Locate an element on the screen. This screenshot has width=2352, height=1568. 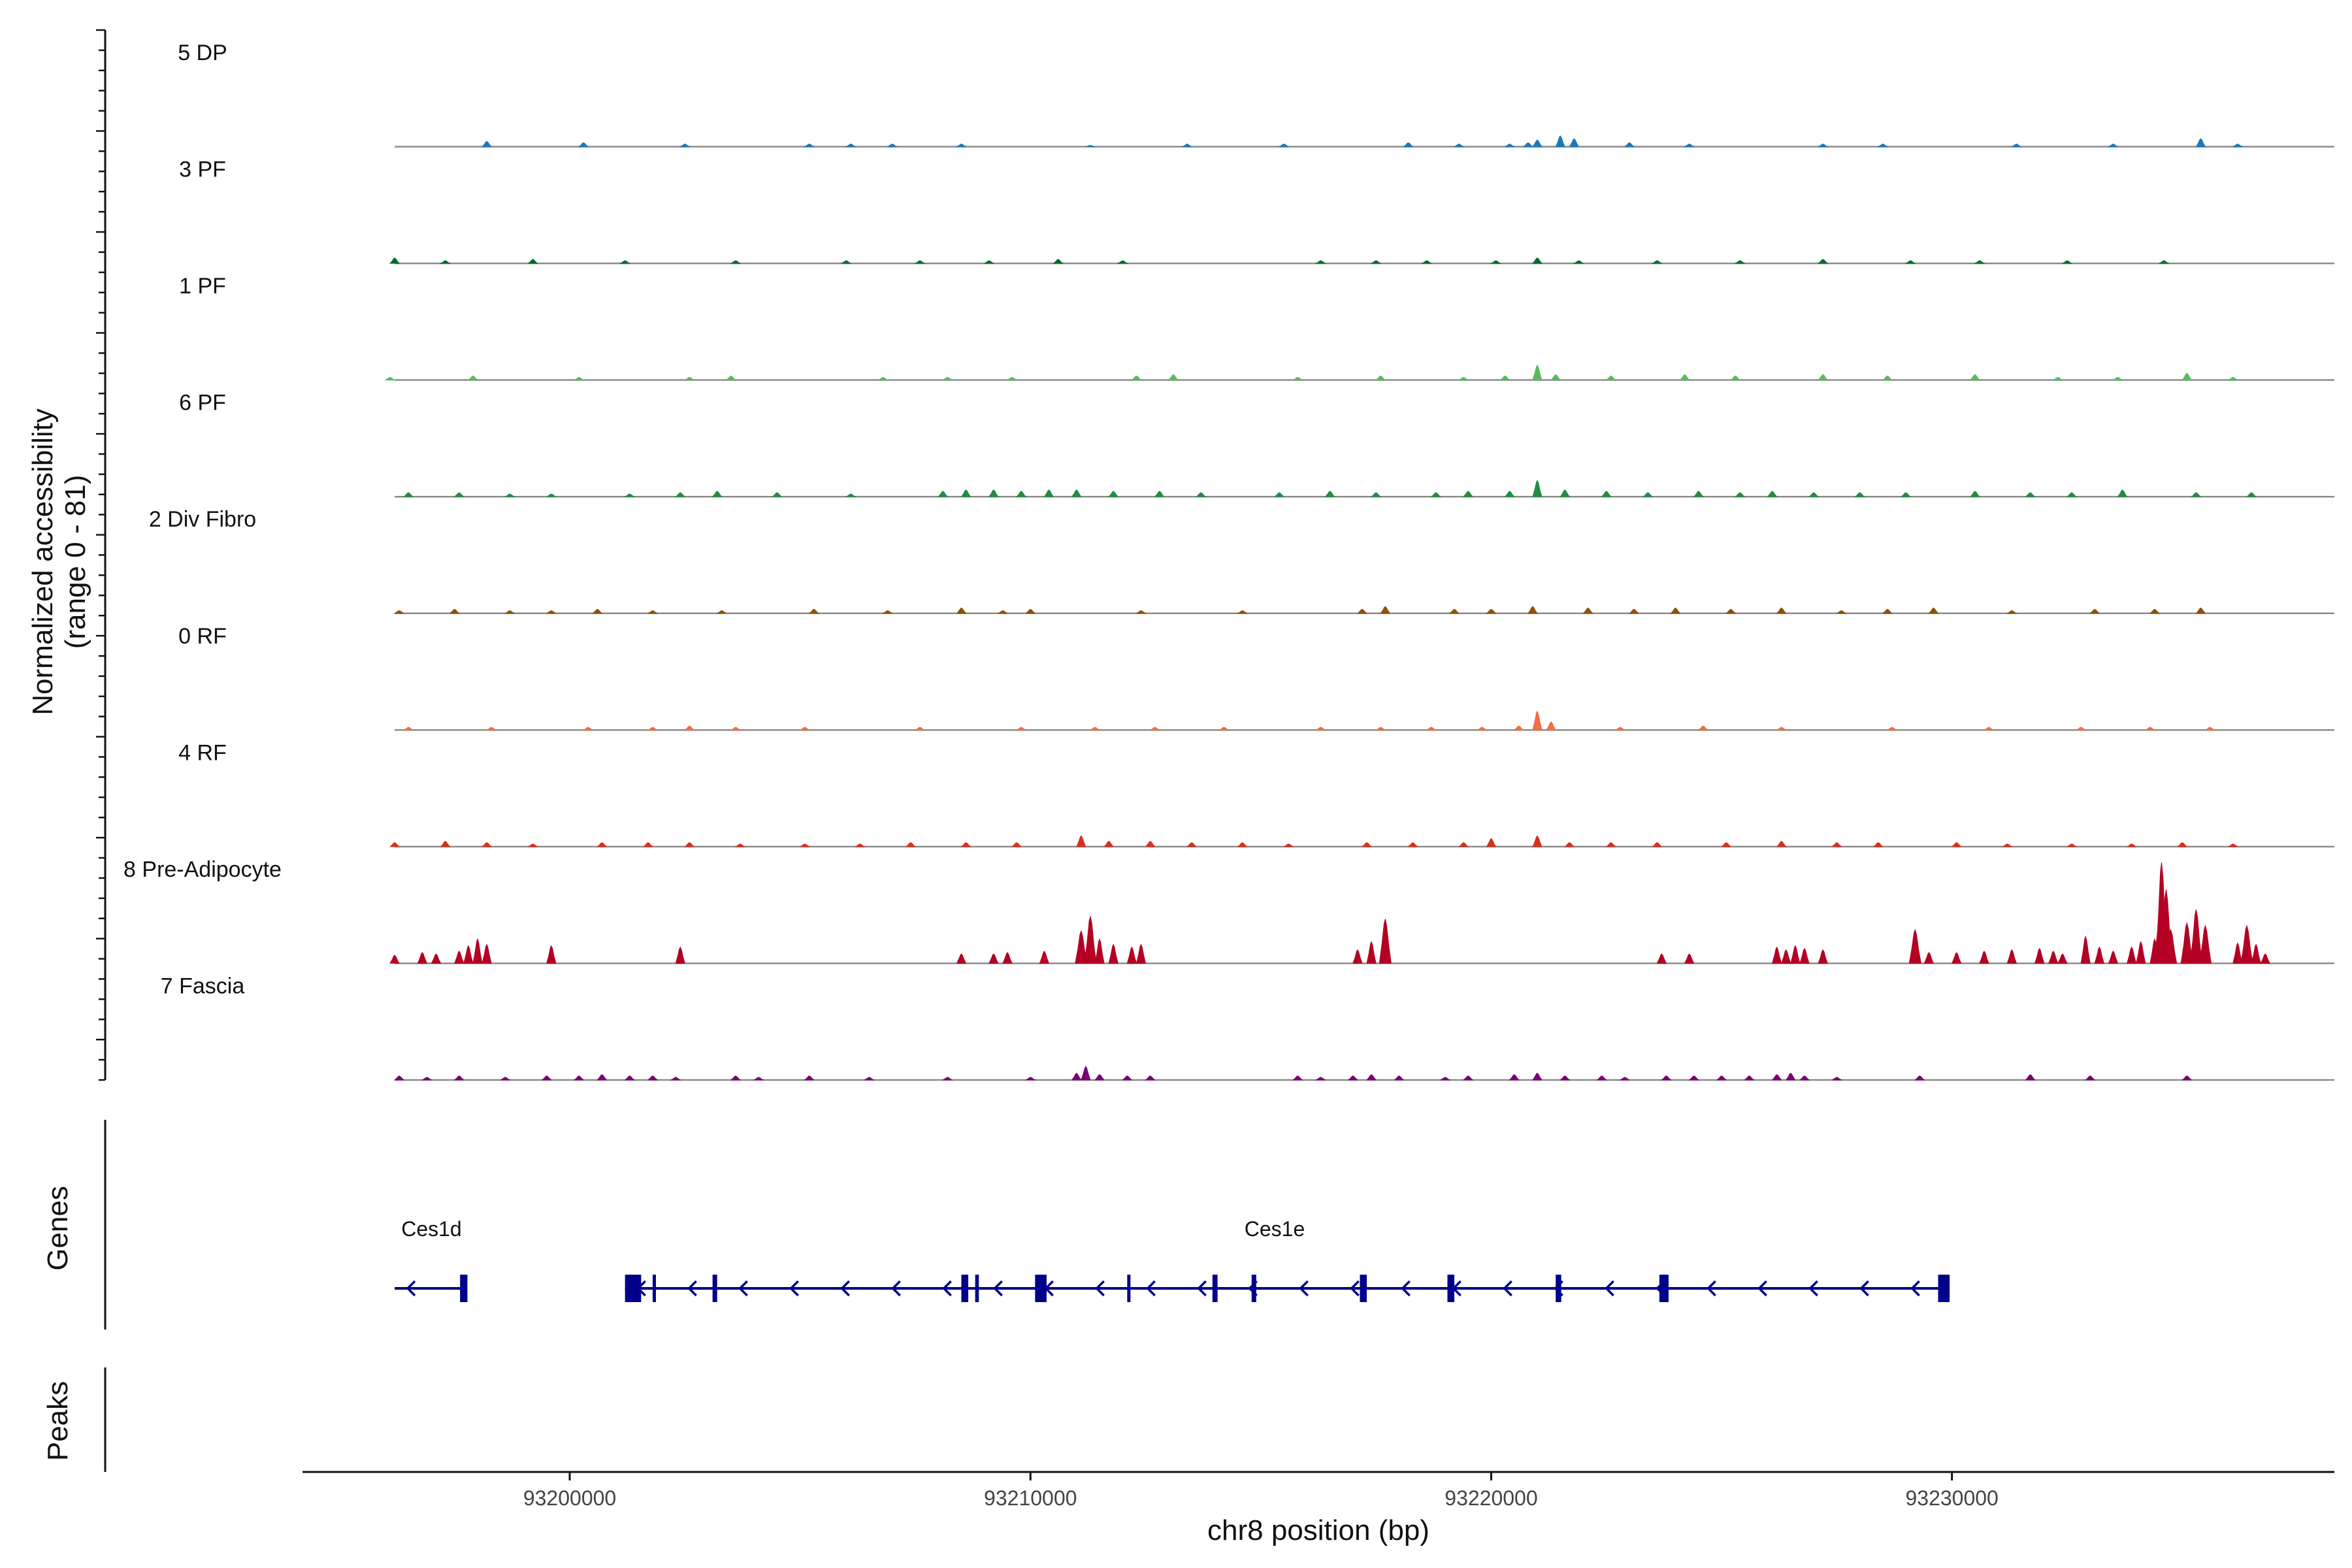
x-tick-label: 93220000 is located at coordinates (1491, 1498).